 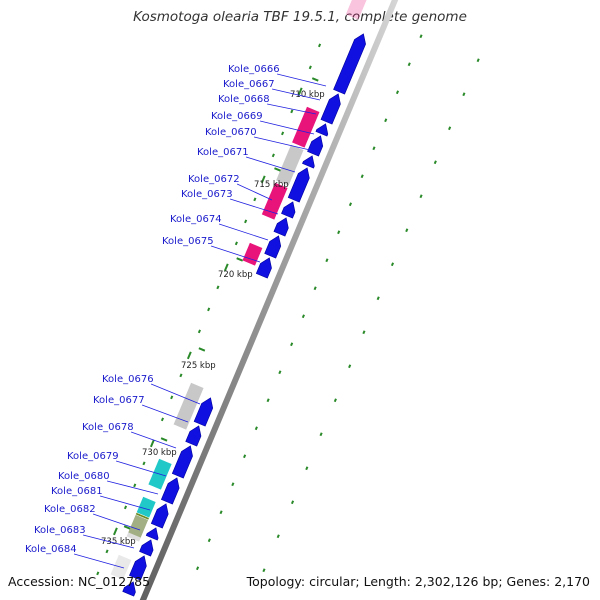 I want to click on gene-label: Kole_0681, so click(x=77, y=491).